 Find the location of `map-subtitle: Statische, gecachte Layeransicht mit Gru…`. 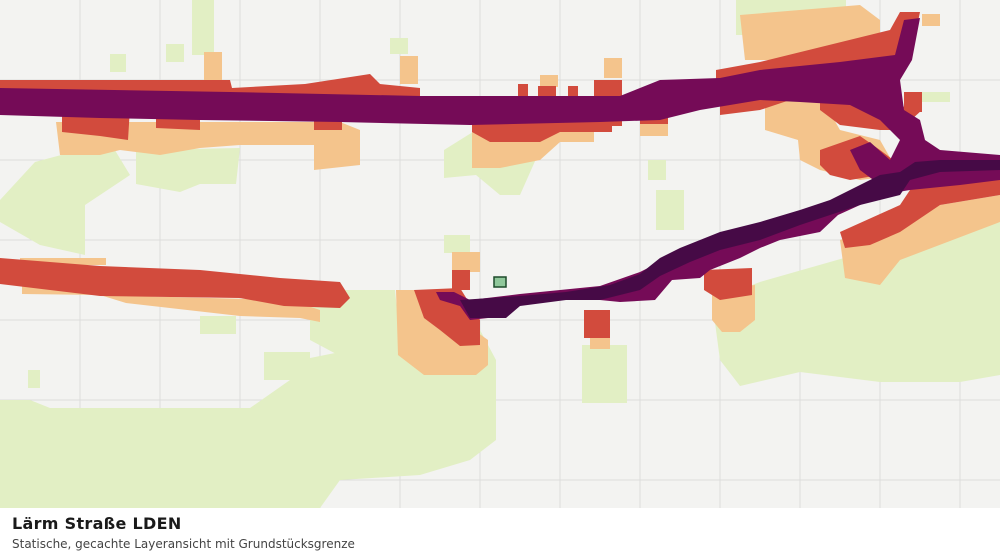

map-subtitle: Statische, gecachte Layeransicht mit Gru… is located at coordinates (183, 544).